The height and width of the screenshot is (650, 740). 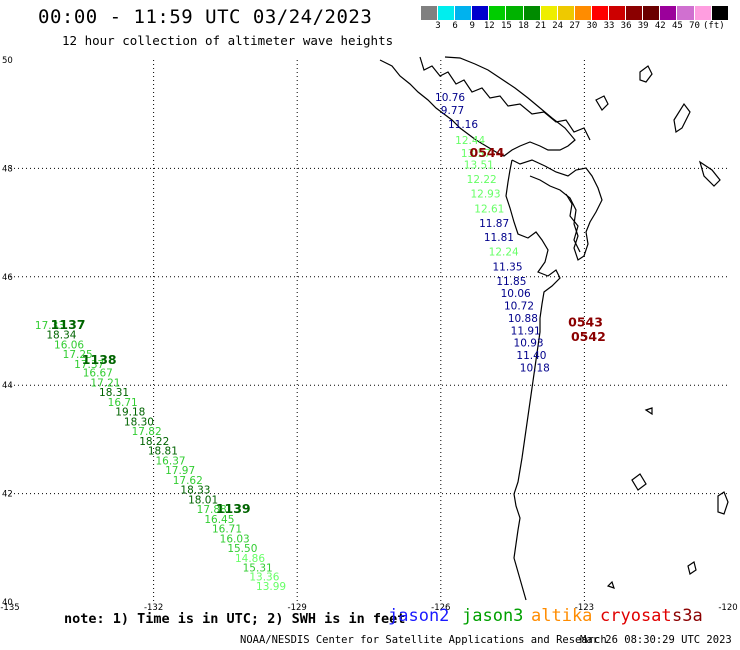 I want to click on satellite-legend-jason2: jason2, so click(x=419, y=616).